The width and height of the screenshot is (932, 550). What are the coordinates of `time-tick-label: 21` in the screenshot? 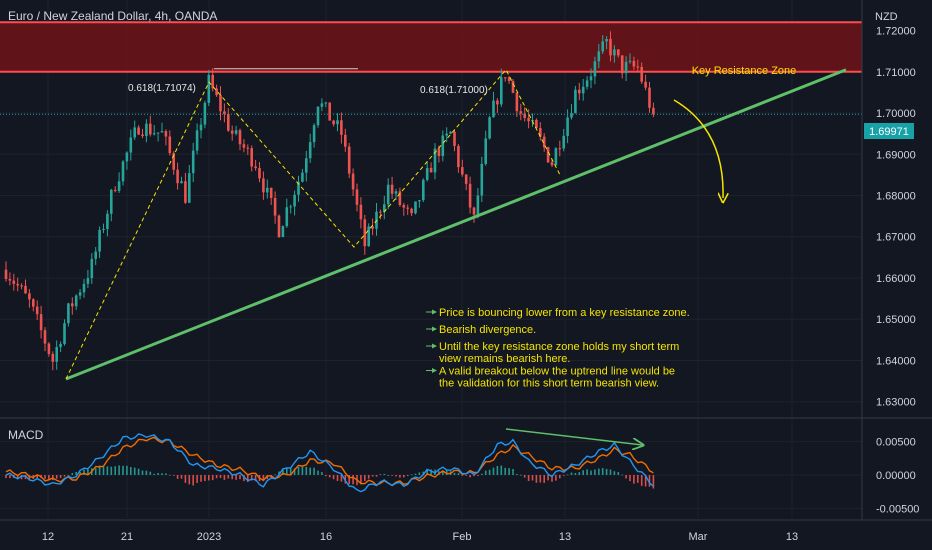 It's located at (127, 537).